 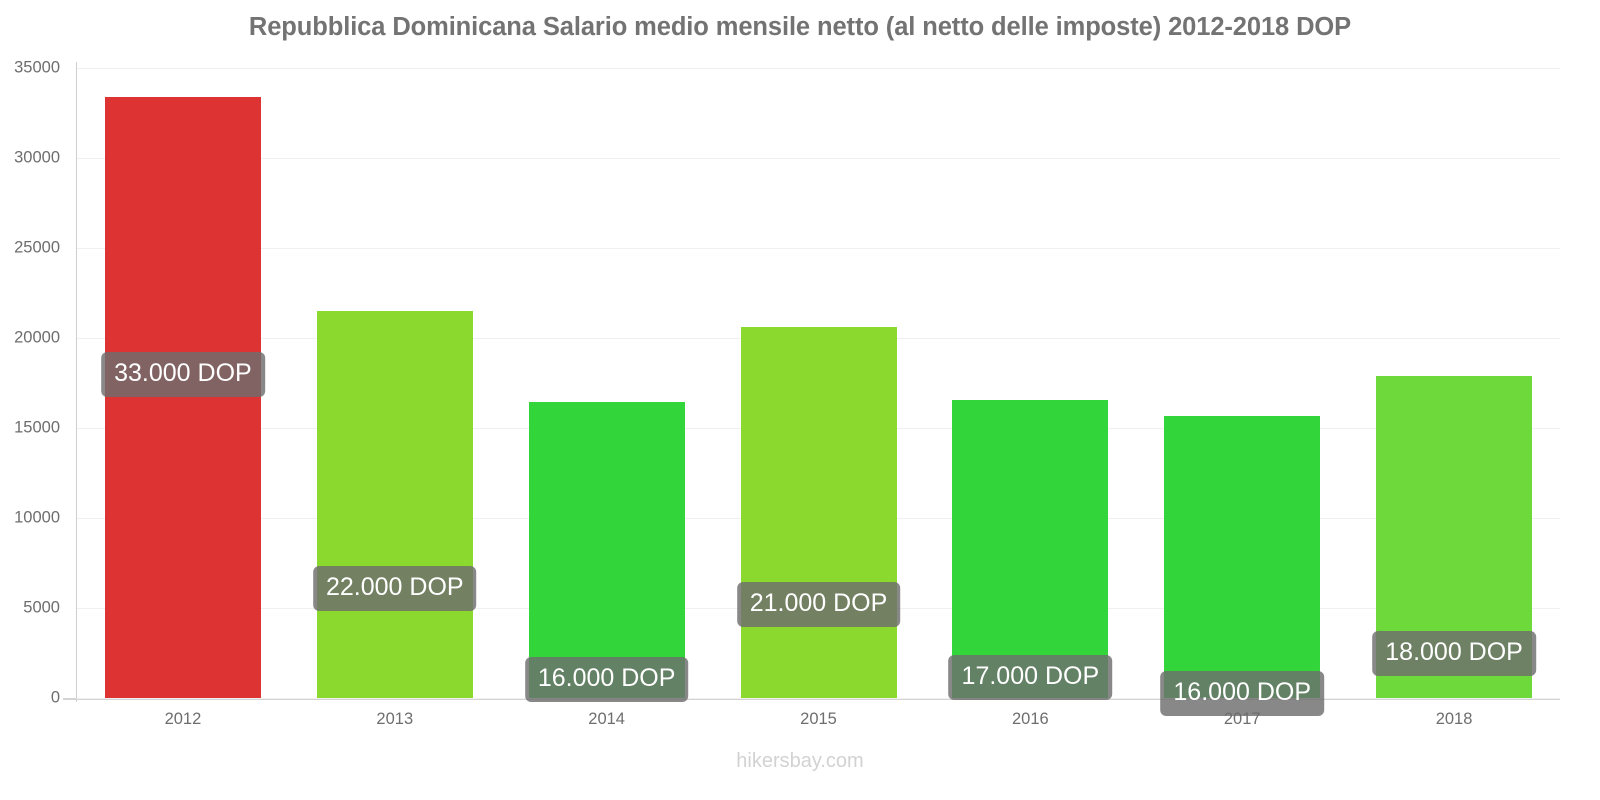 What do you see at coordinates (818, 605) in the screenshot?
I see `data-label-2015: 21.000 DOP` at bounding box center [818, 605].